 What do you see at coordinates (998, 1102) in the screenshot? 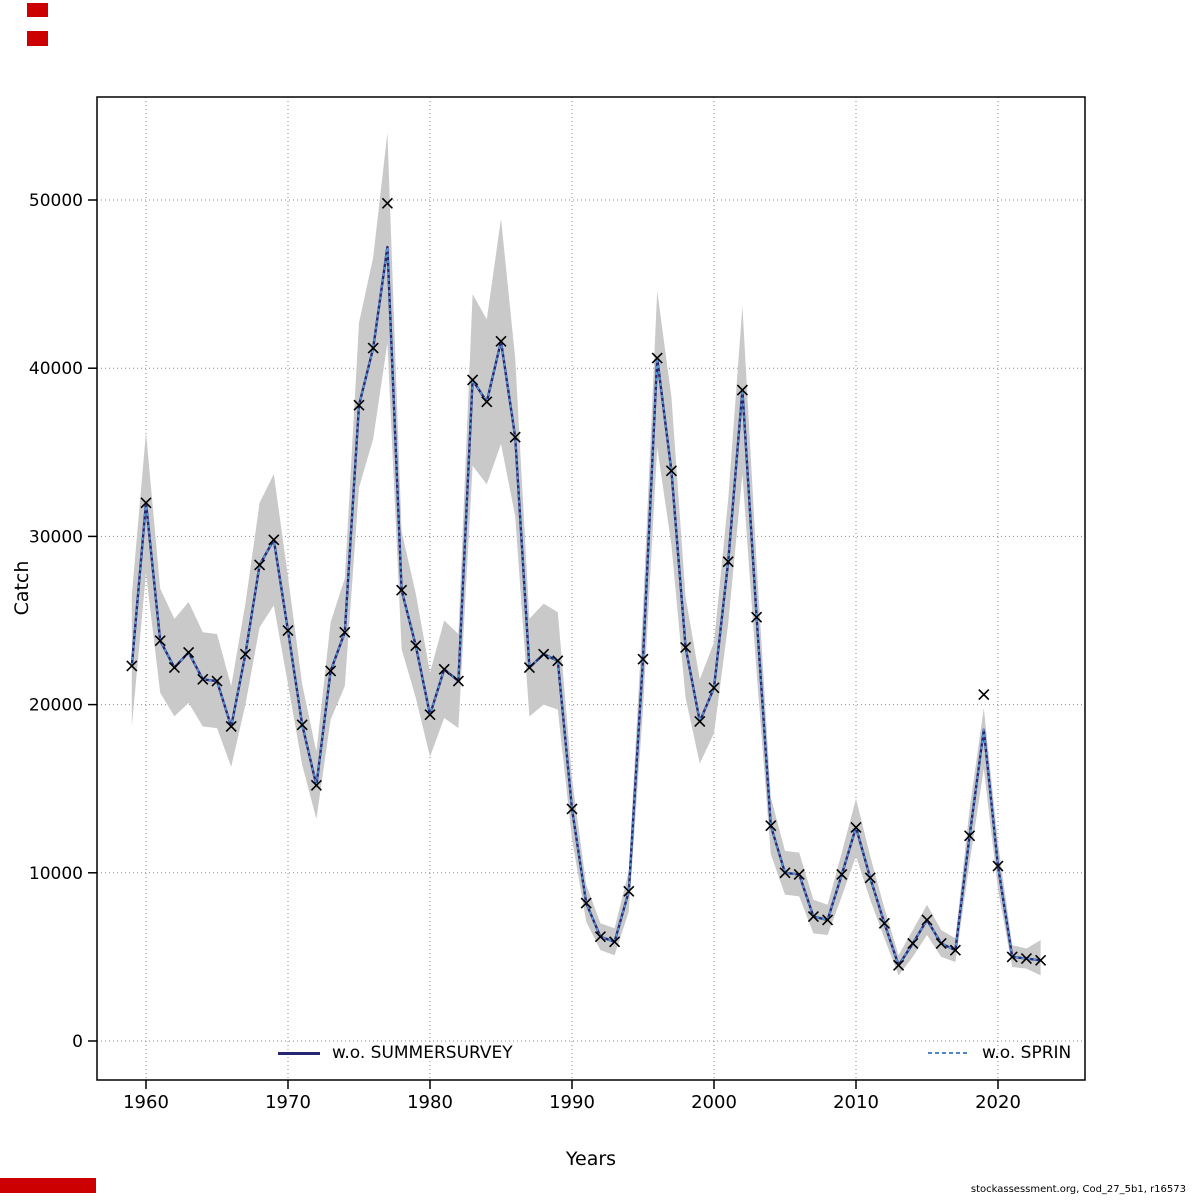
I see `svg-text: 2020` at bounding box center [998, 1102].